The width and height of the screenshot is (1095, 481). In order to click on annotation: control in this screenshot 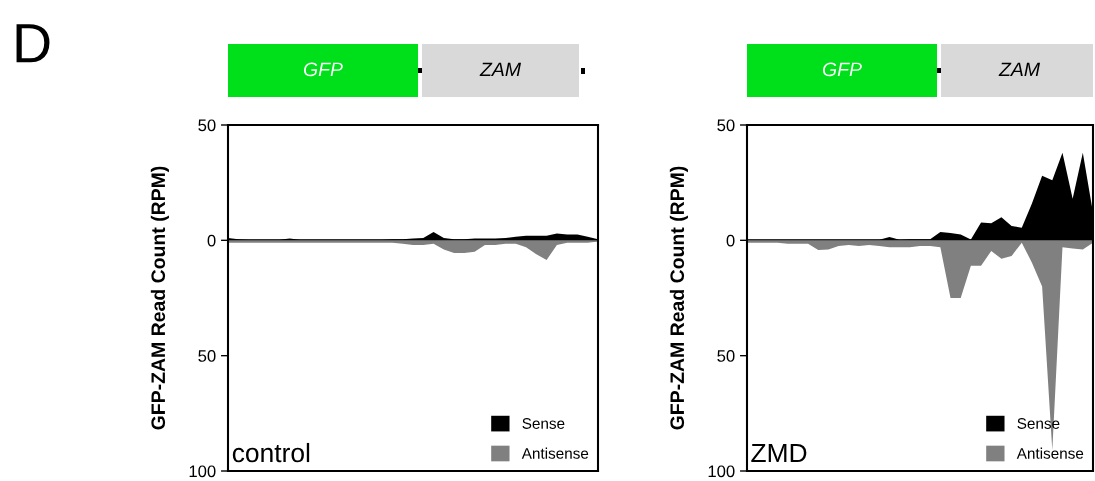, I will do `click(271, 452)`.